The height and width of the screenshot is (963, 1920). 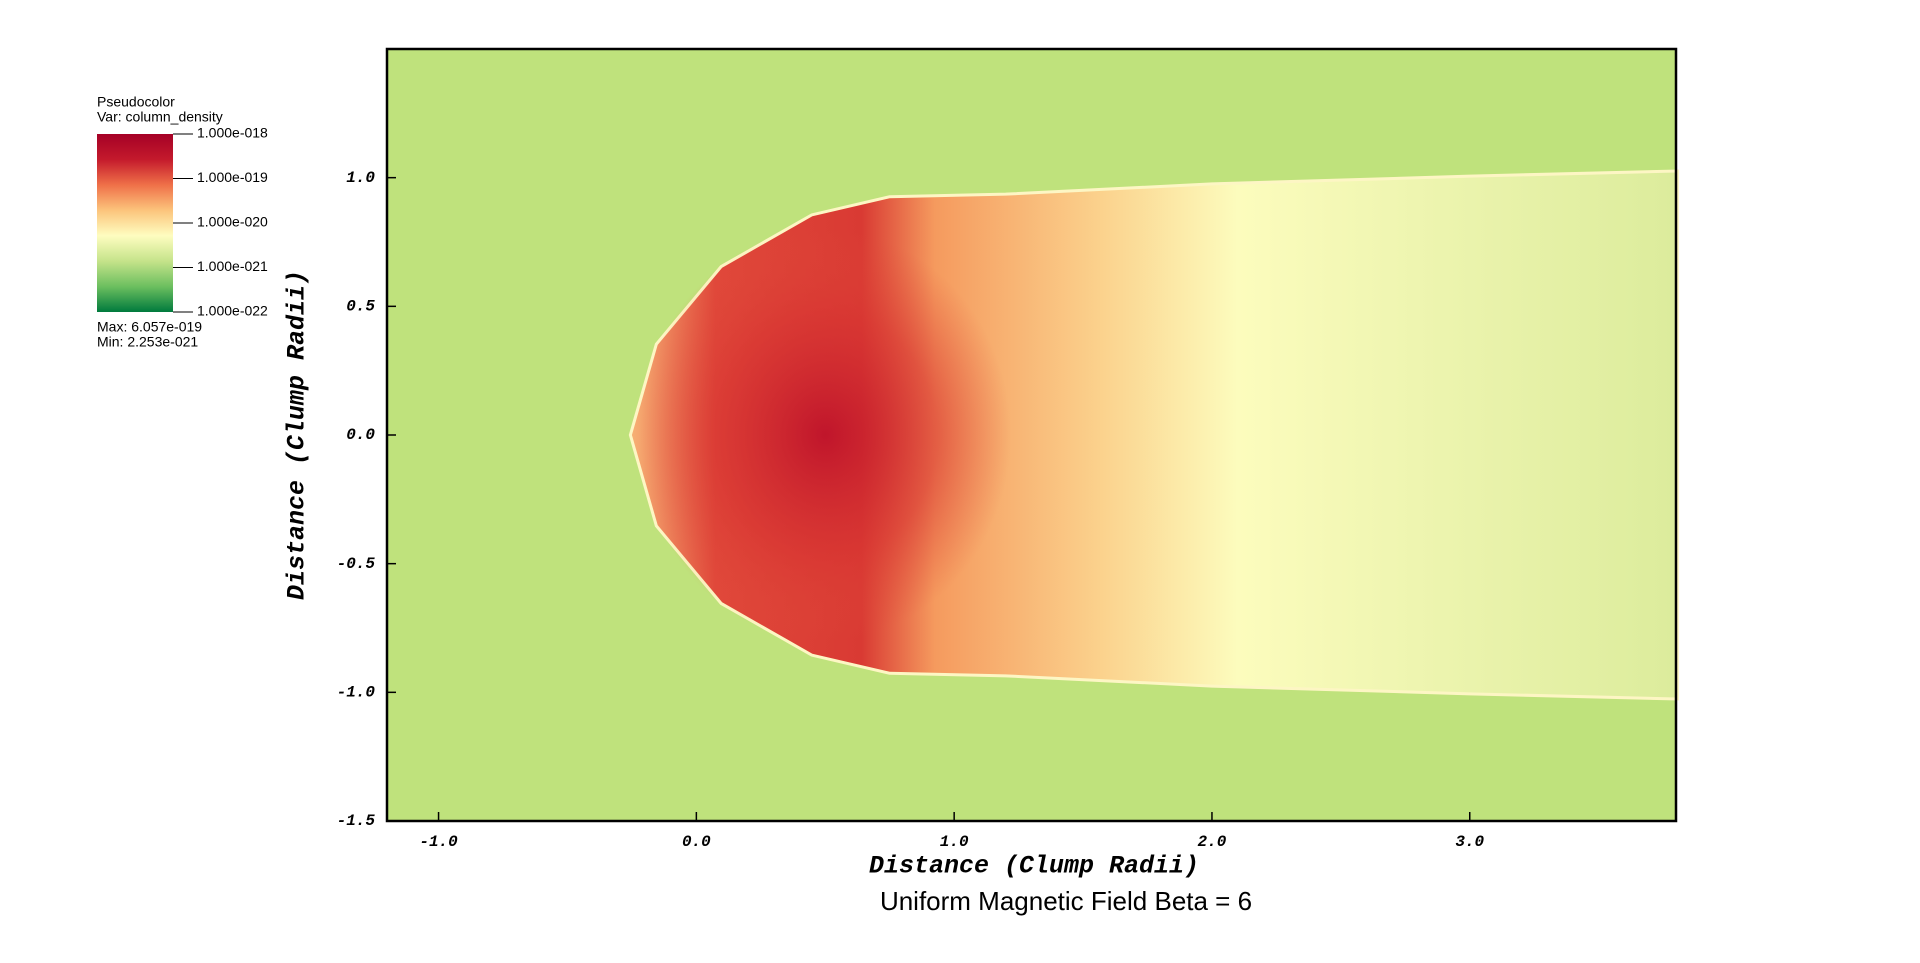 I want to click on x-tick-label: 2.0, so click(x=1212, y=842).